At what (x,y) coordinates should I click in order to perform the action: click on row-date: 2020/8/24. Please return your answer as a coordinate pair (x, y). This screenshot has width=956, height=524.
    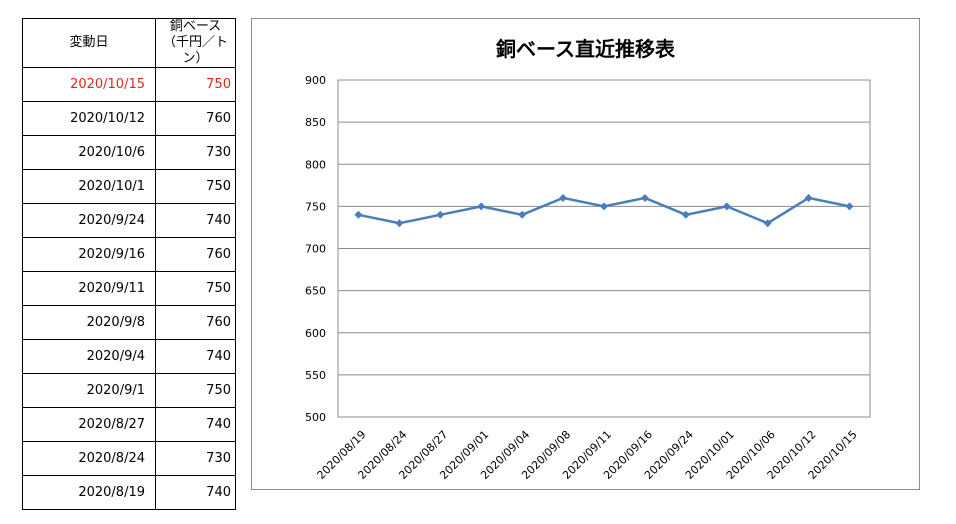
    Looking at the image, I should click on (89, 458).